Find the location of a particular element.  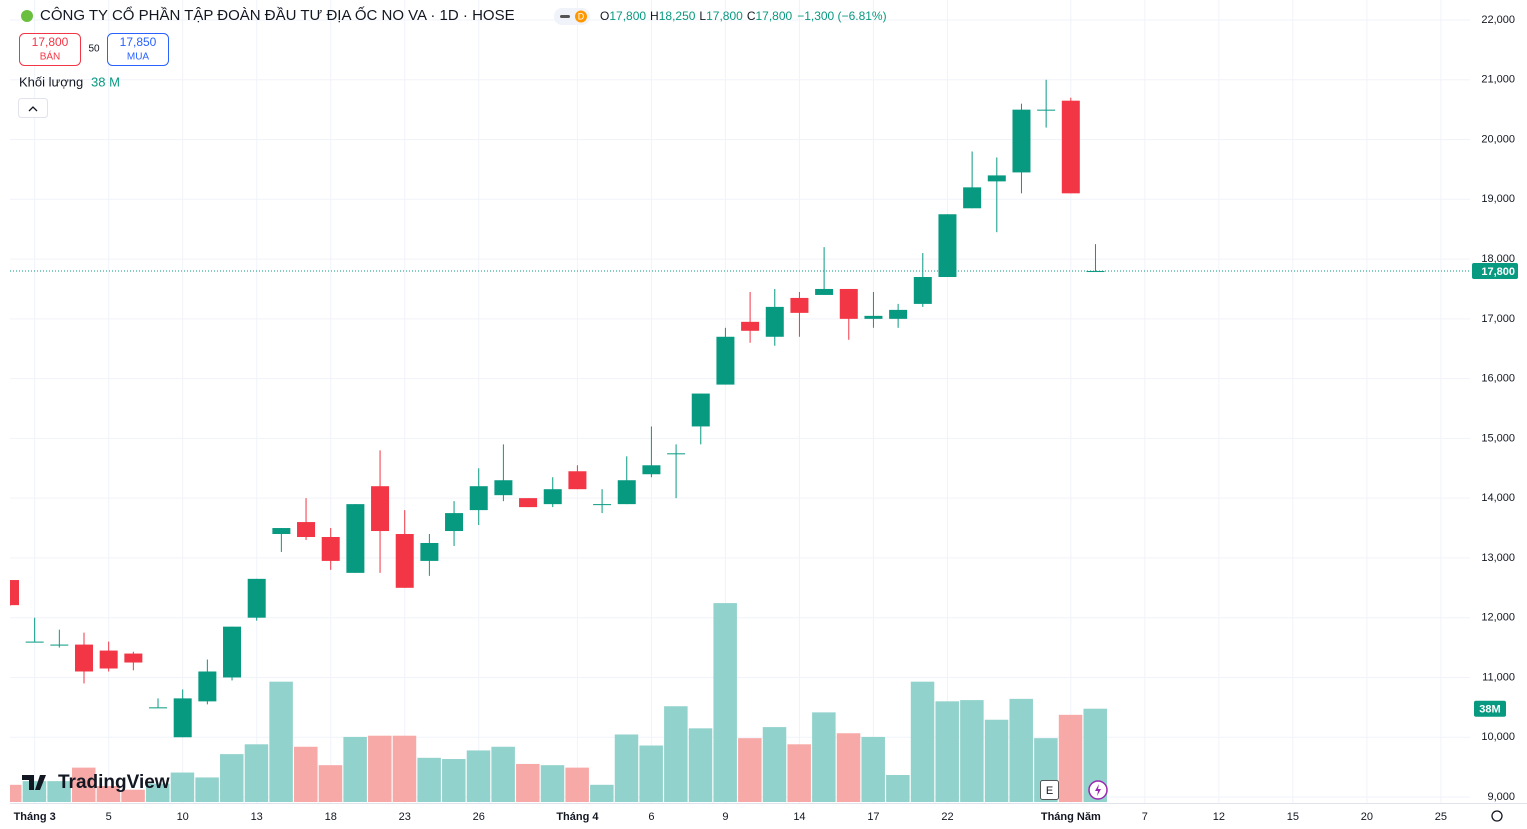

sell-button is located at coordinates (50, 49).